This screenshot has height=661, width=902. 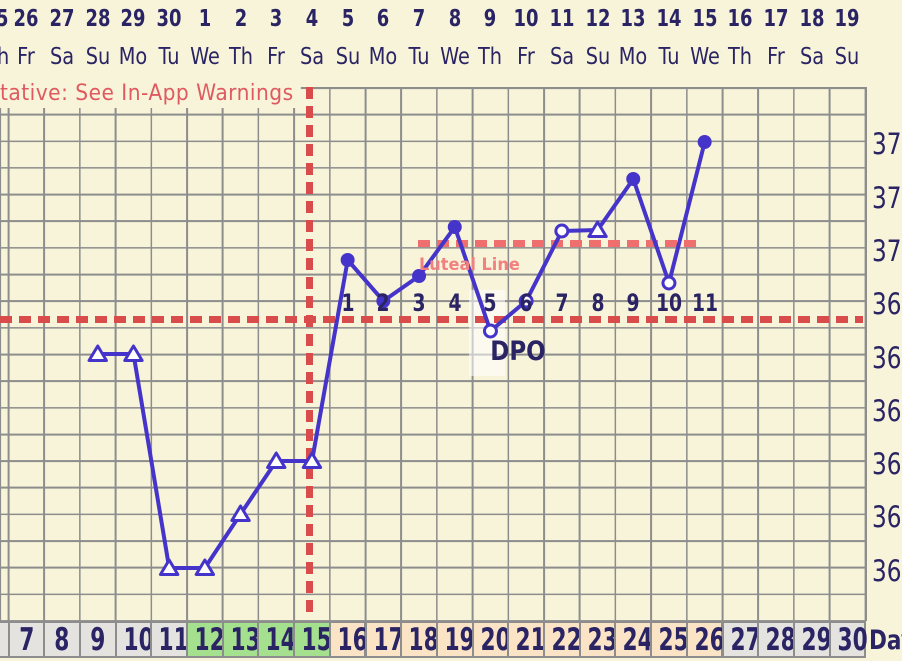 I want to click on cycle-day-cell-16: 16, so click(x=348, y=639).